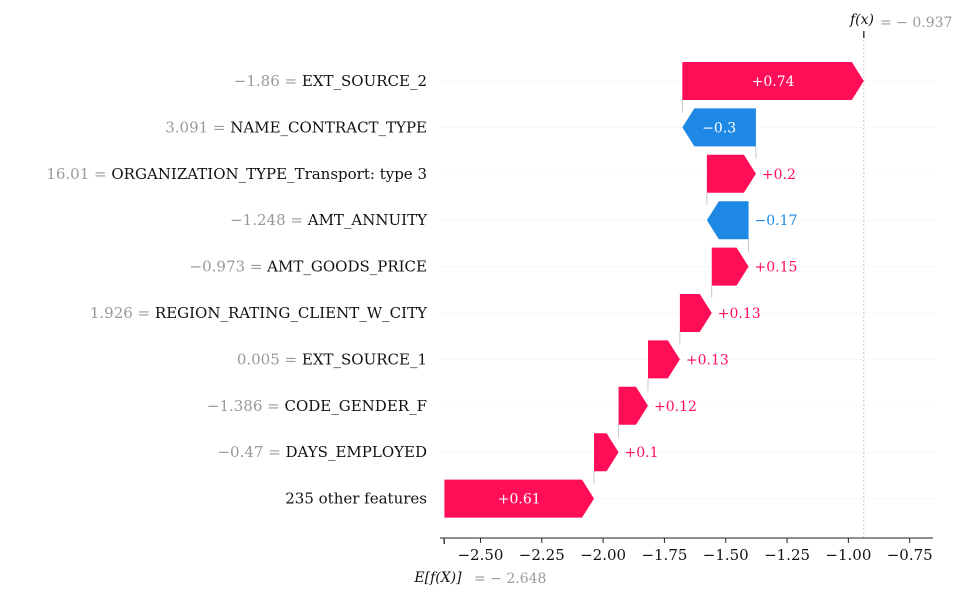 The height and width of the screenshot is (597, 960). Describe the element at coordinates (269, 174) in the screenshot. I see `feature-name: ORGANIZATION_TYPE_Transport: type 3` at that location.